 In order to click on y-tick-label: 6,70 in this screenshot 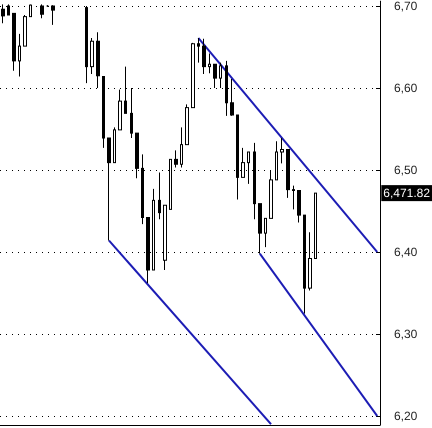, I will do `click(406, 6)`.